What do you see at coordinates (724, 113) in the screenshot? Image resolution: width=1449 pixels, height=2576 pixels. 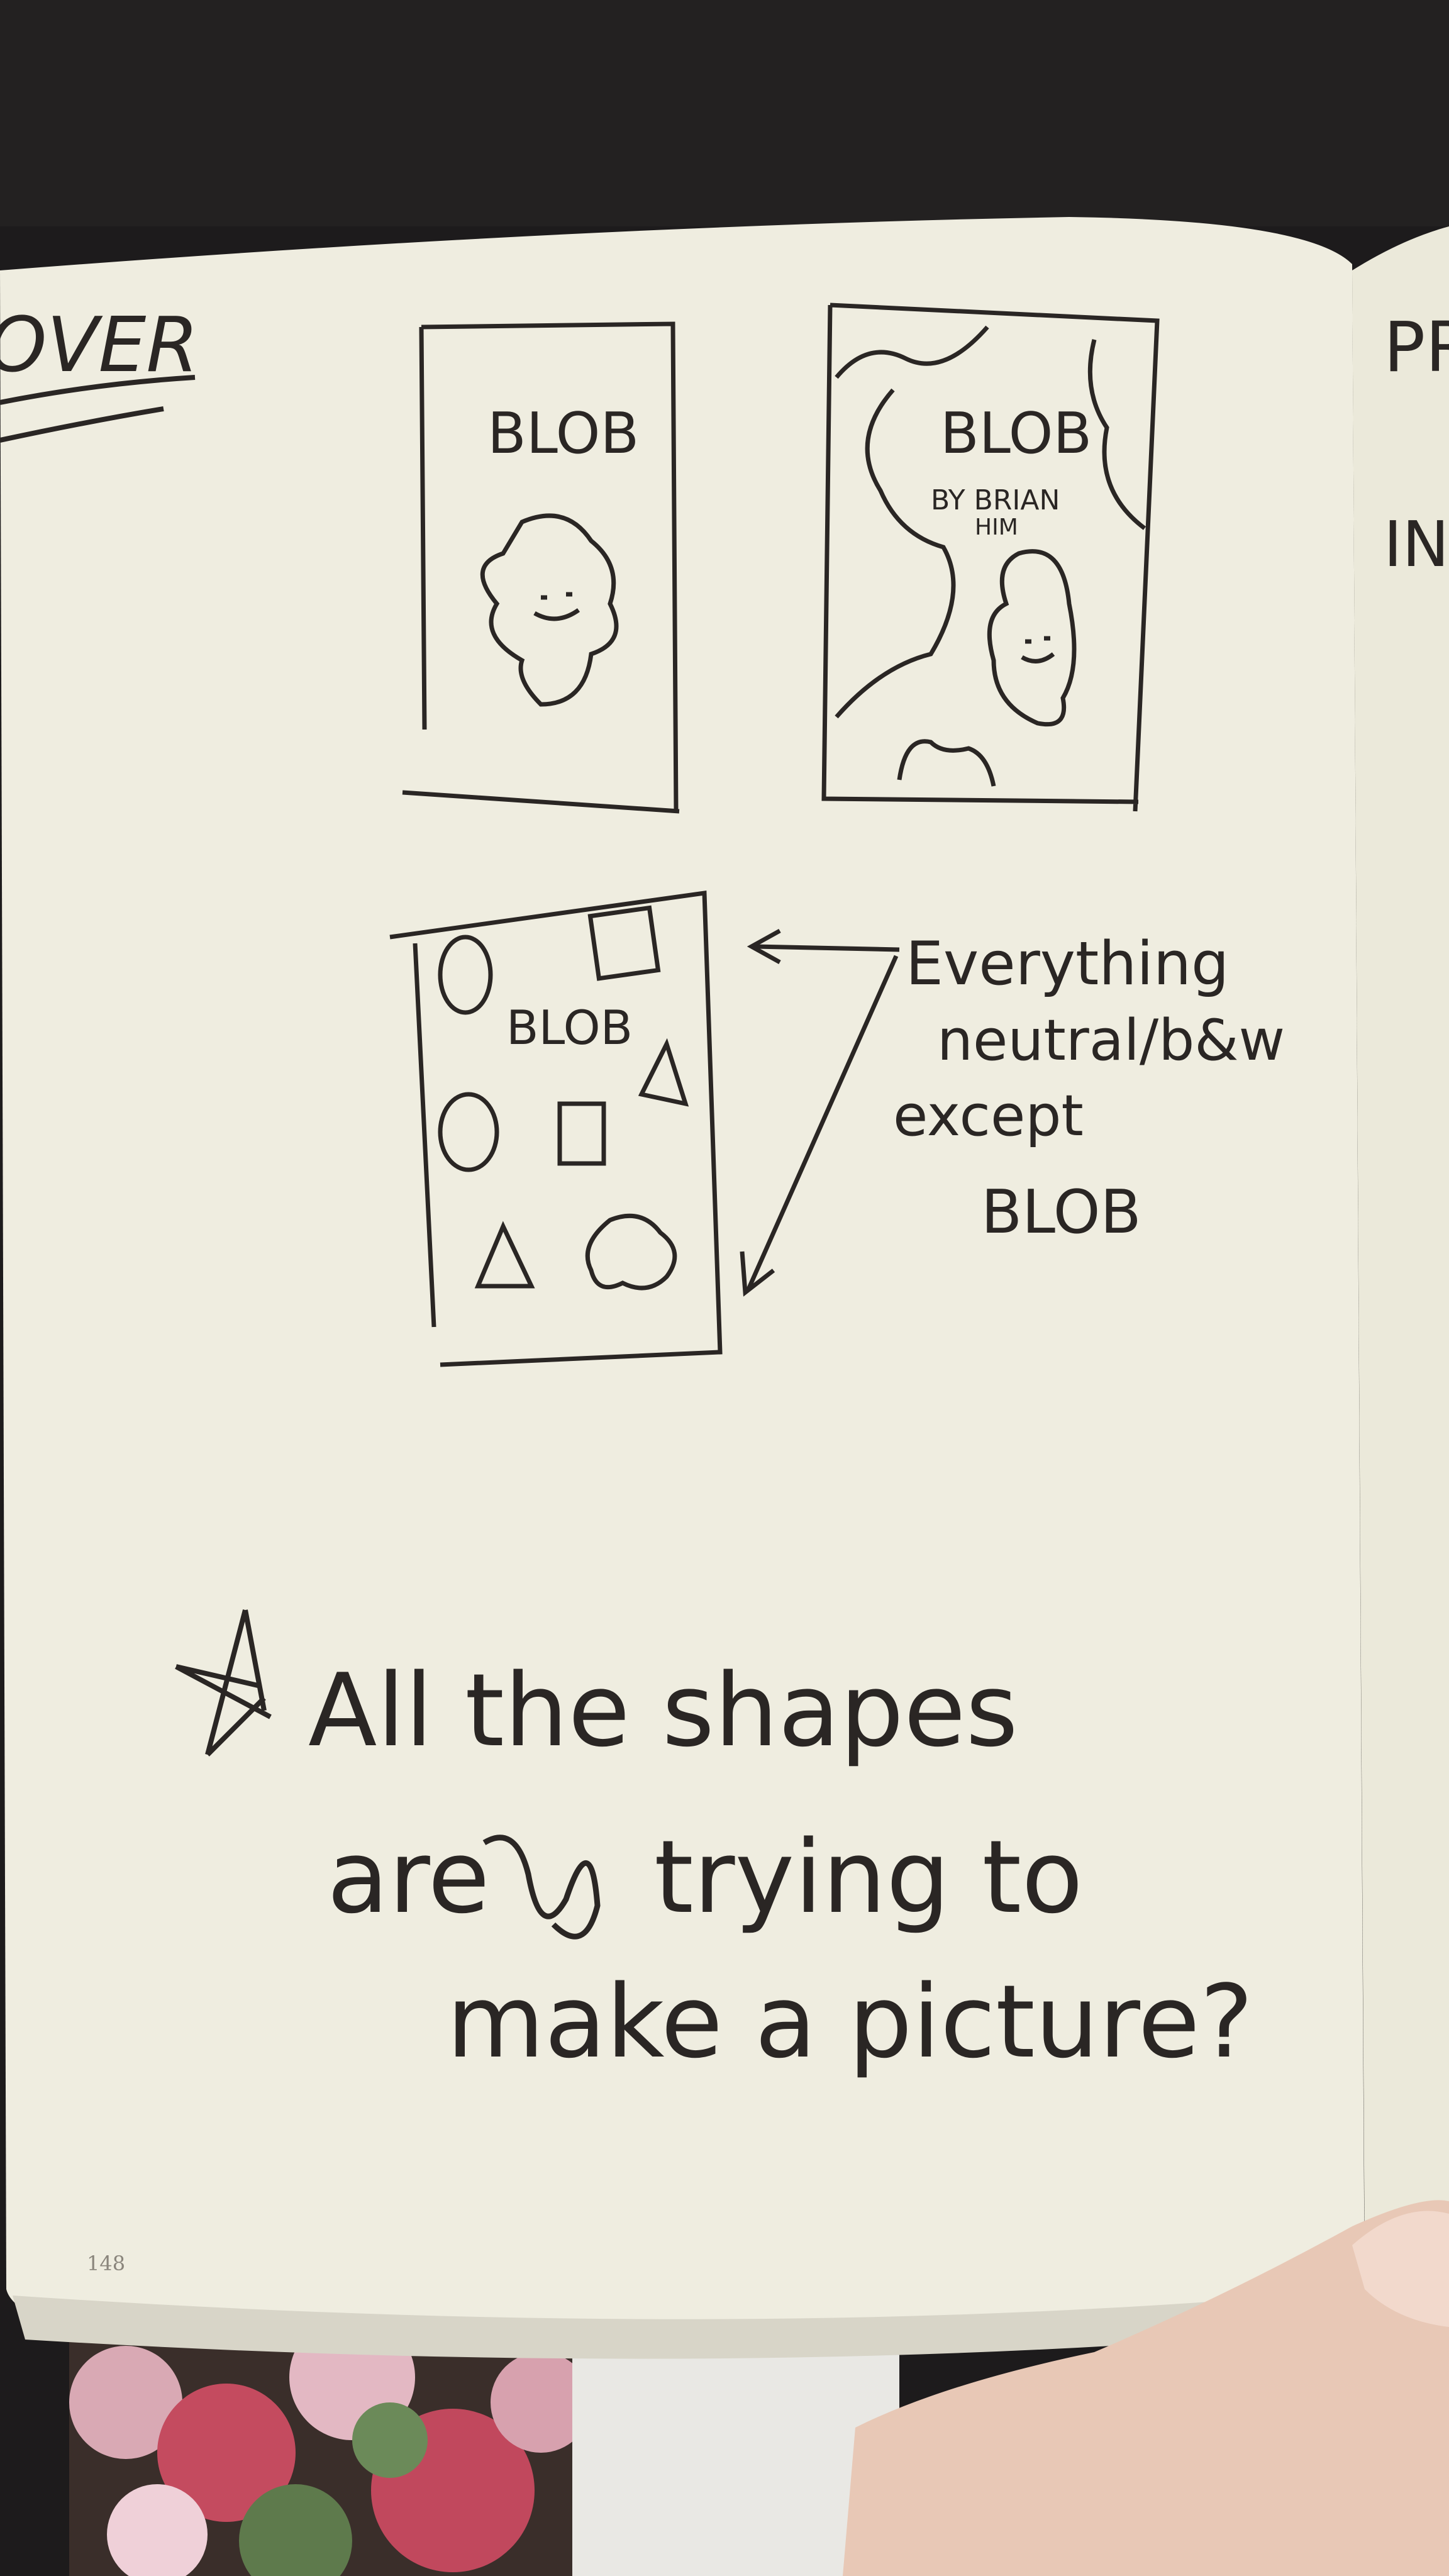 I see `background-top-shadow` at bounding box center [724, 113].